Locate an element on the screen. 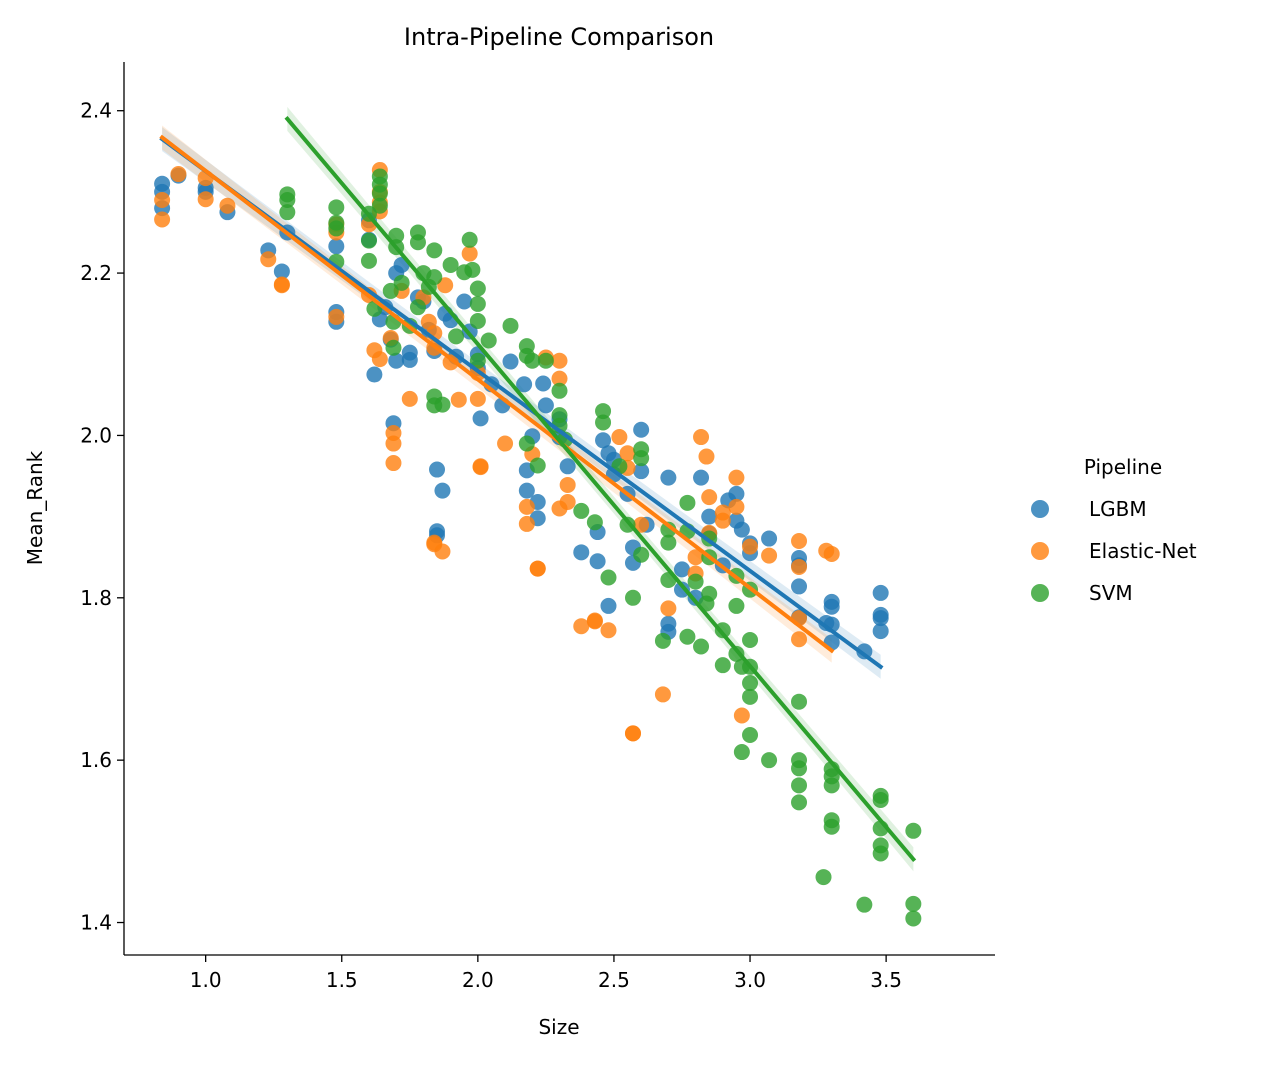  y-tick-label: 2.4 is located at coordinates (96, 111).